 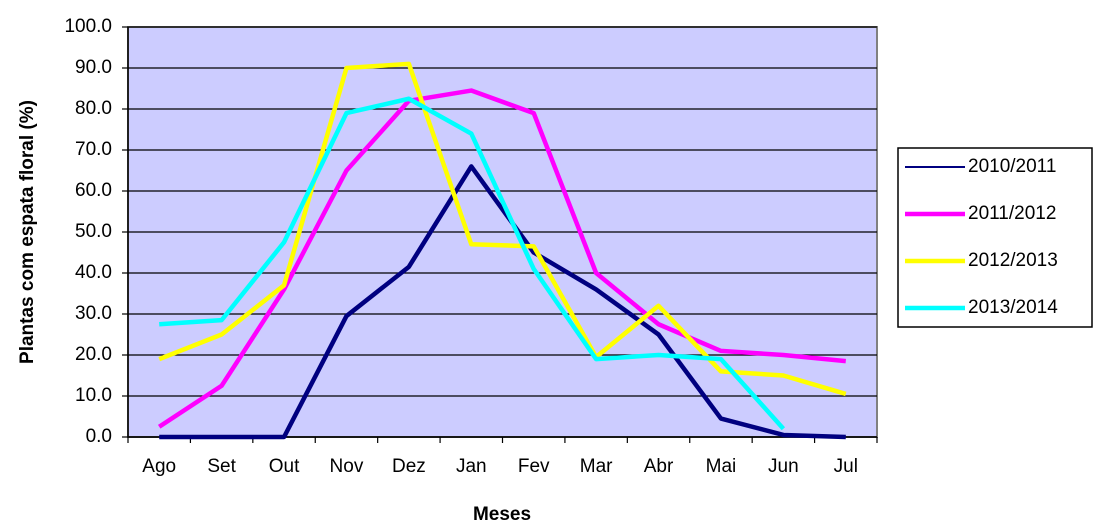 What do you see at coordinates (995, 237) in the screenshot?
I see `legend` at bounding box center [995, 237].